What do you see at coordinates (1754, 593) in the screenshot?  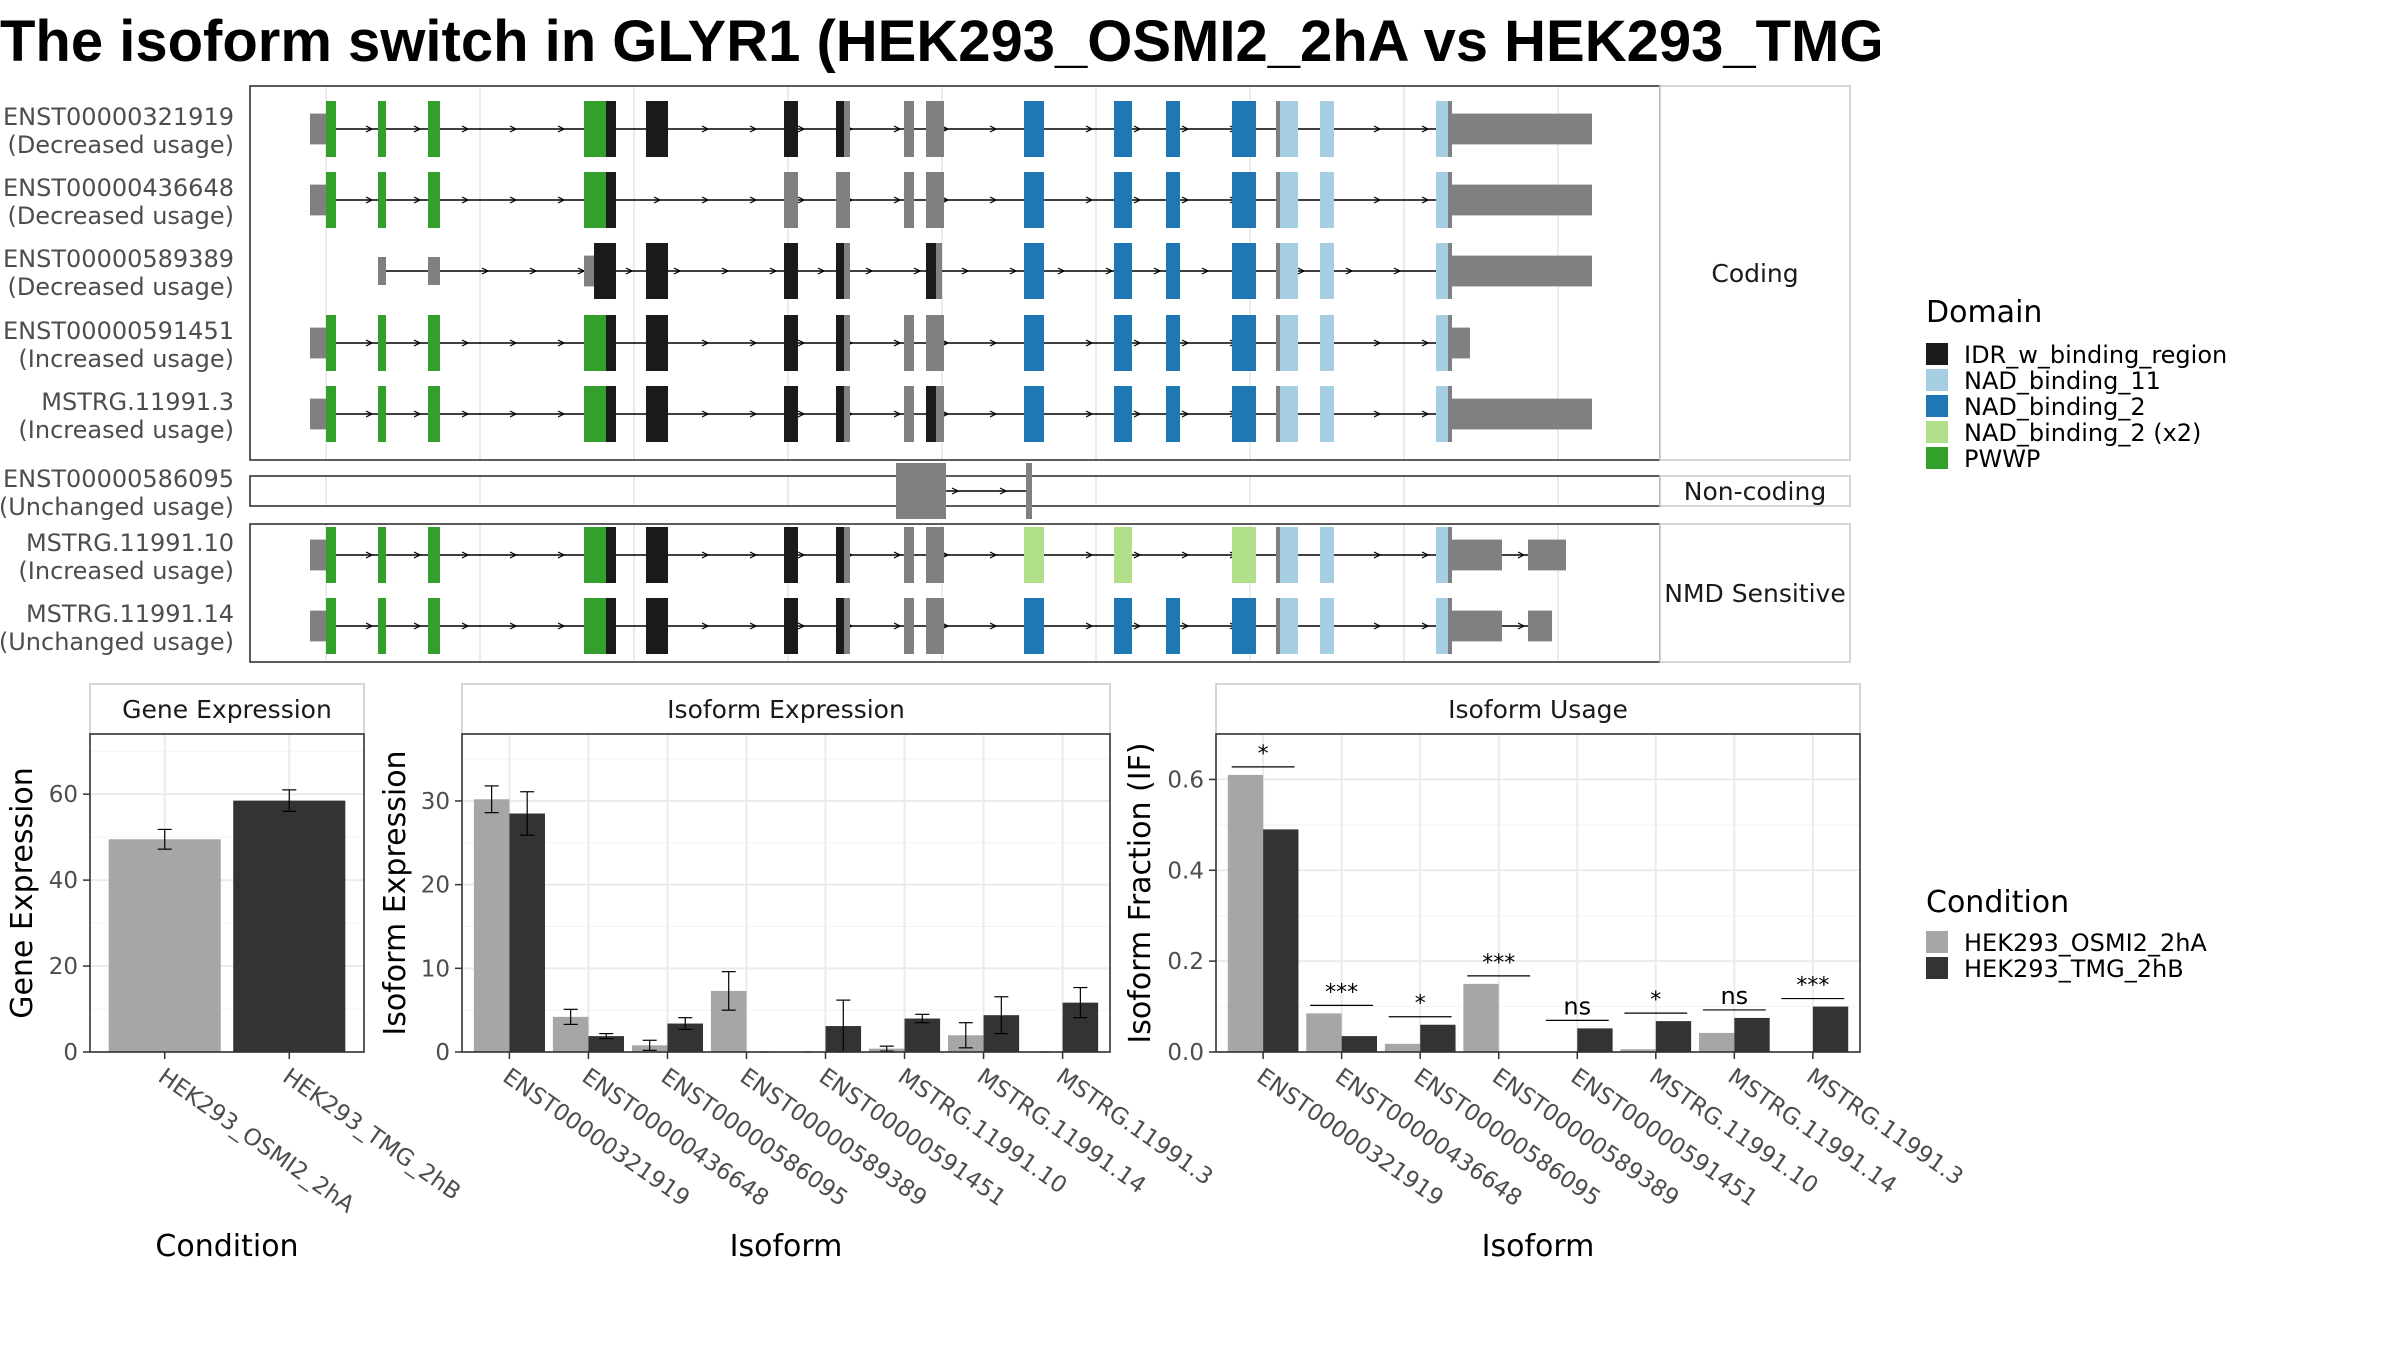 I see `facet-strip-label: NMD Sensitive` at bounding box center [1754, 593].